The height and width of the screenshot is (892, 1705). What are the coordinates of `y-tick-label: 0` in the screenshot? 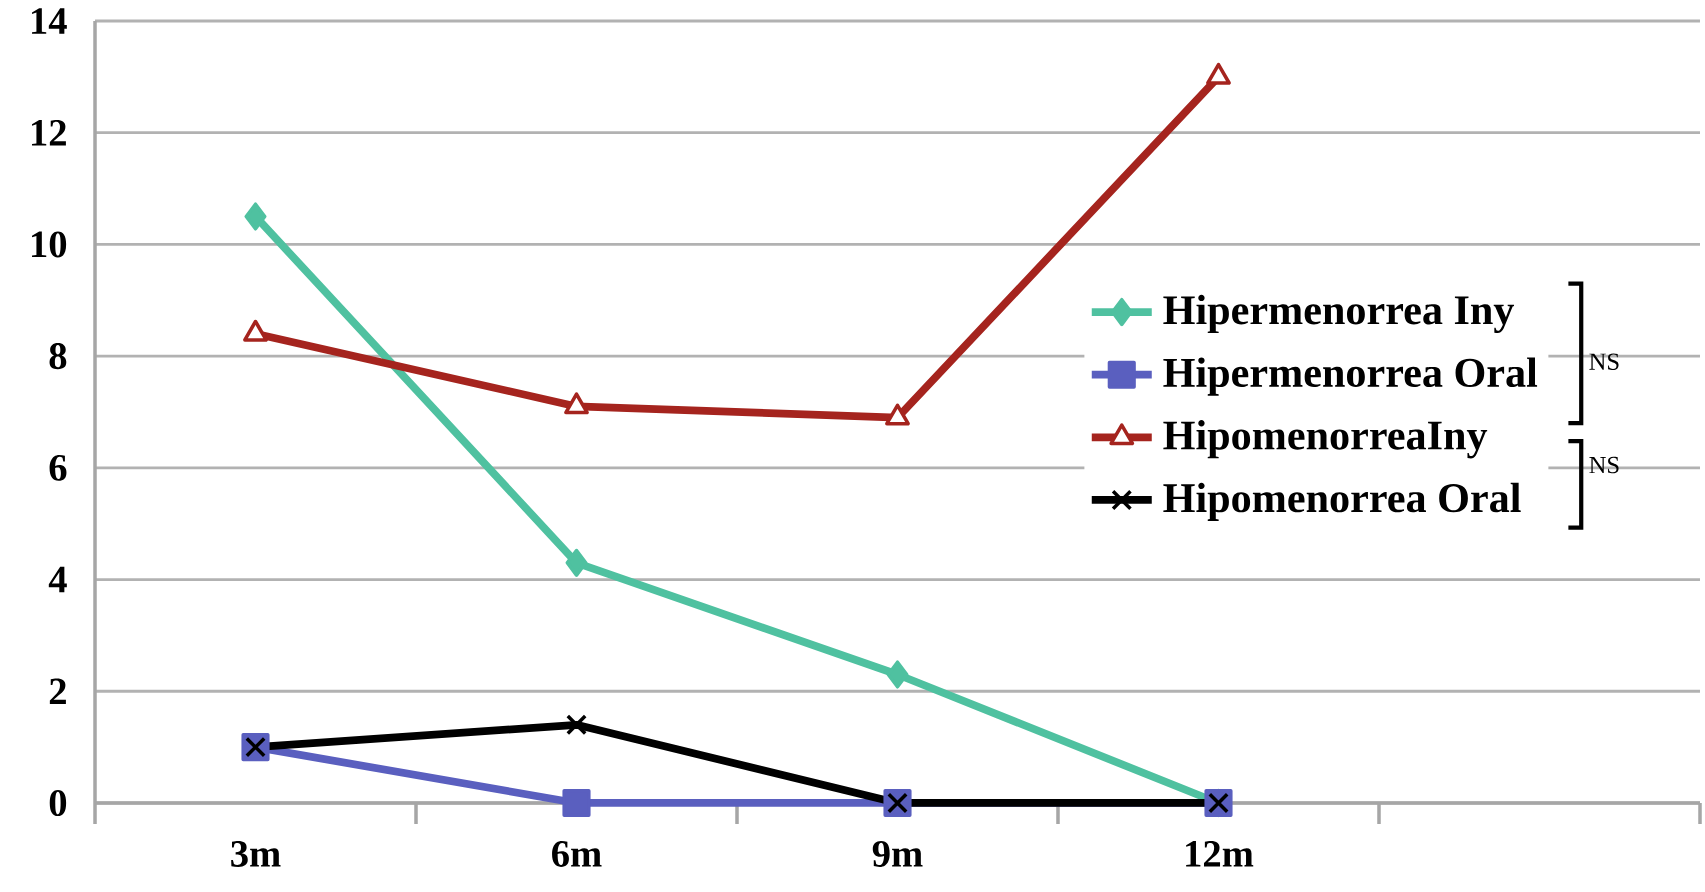 It's located at (58, 803).